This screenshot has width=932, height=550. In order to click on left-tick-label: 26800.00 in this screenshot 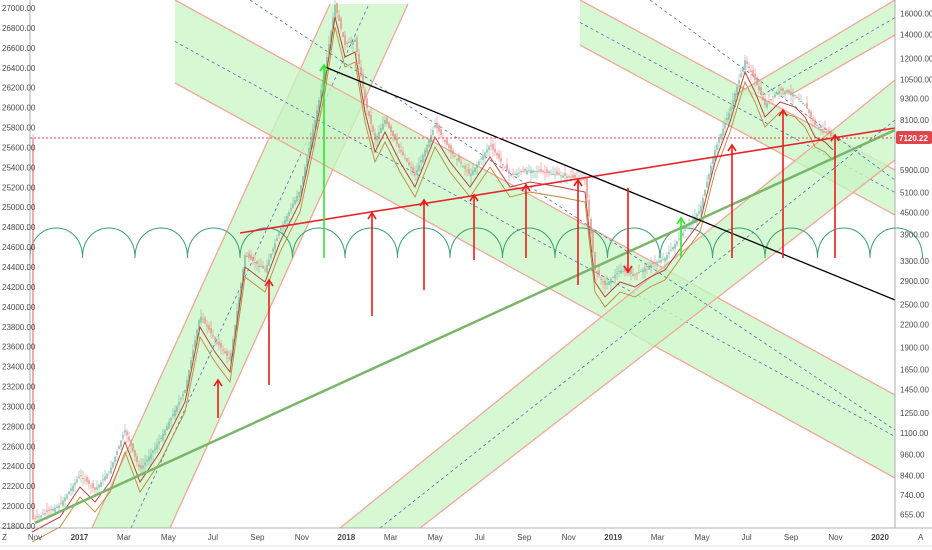, I will do `click(19, 28)`.